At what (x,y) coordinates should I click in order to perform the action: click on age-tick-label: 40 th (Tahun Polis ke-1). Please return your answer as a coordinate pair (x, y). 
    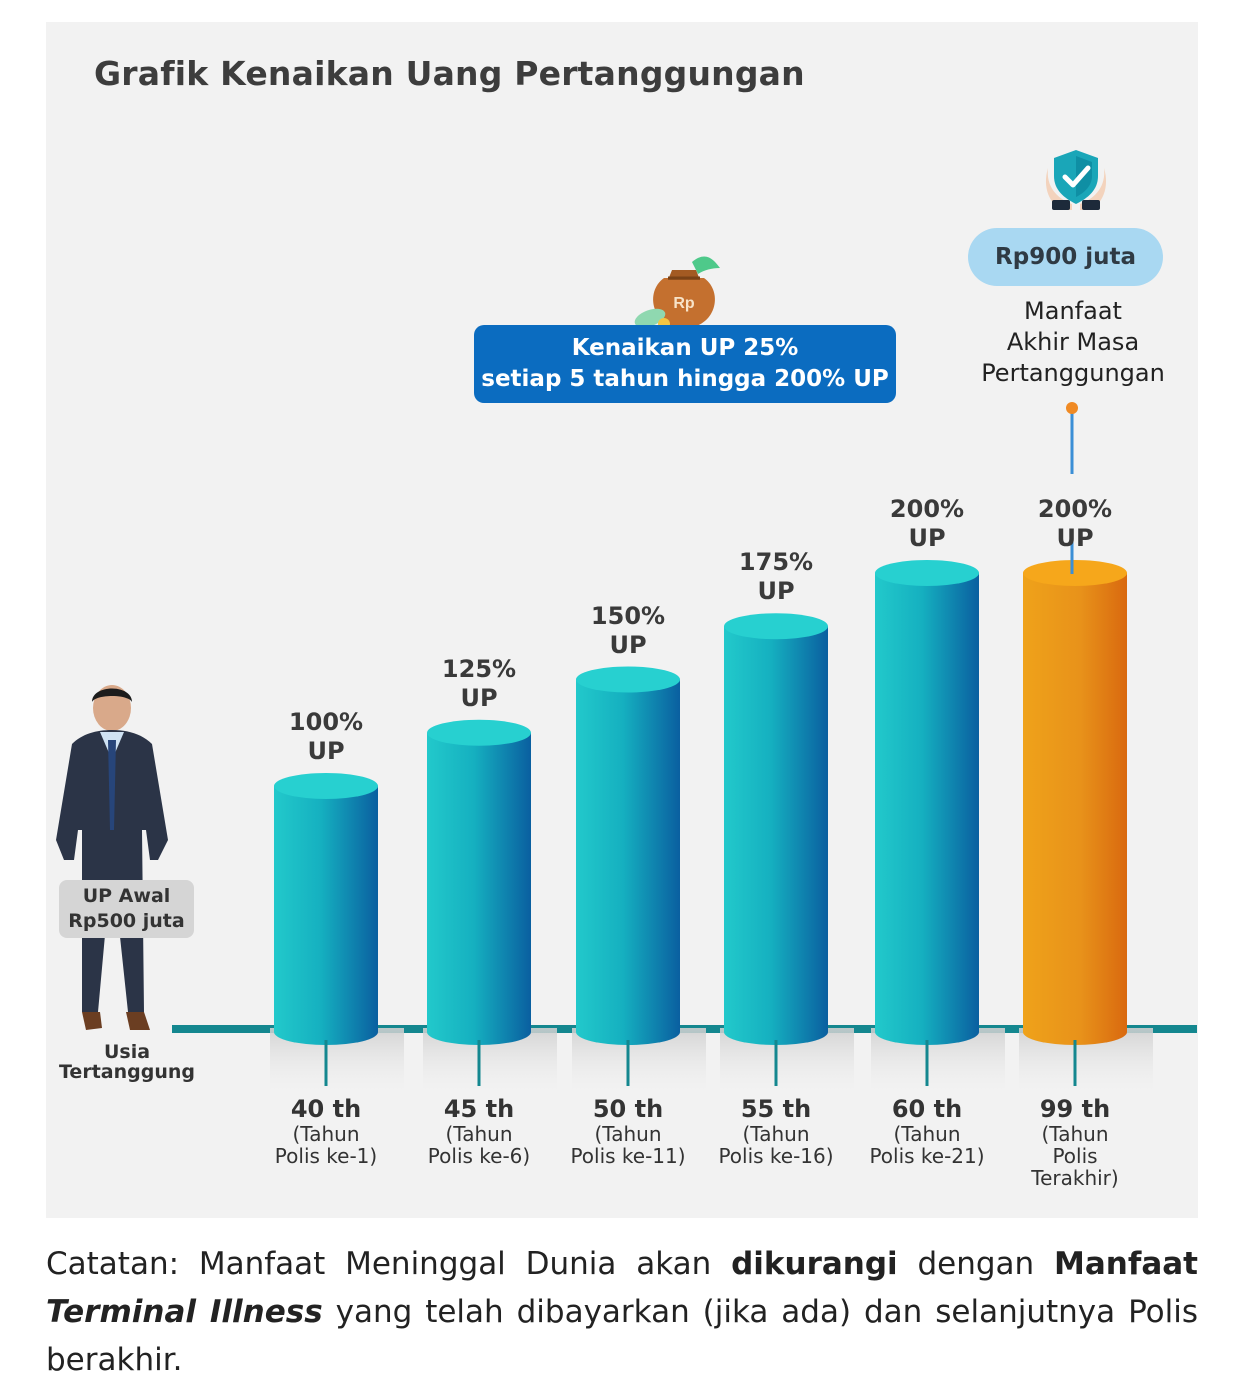
    Looking at the image, I should click on (326, 1131).